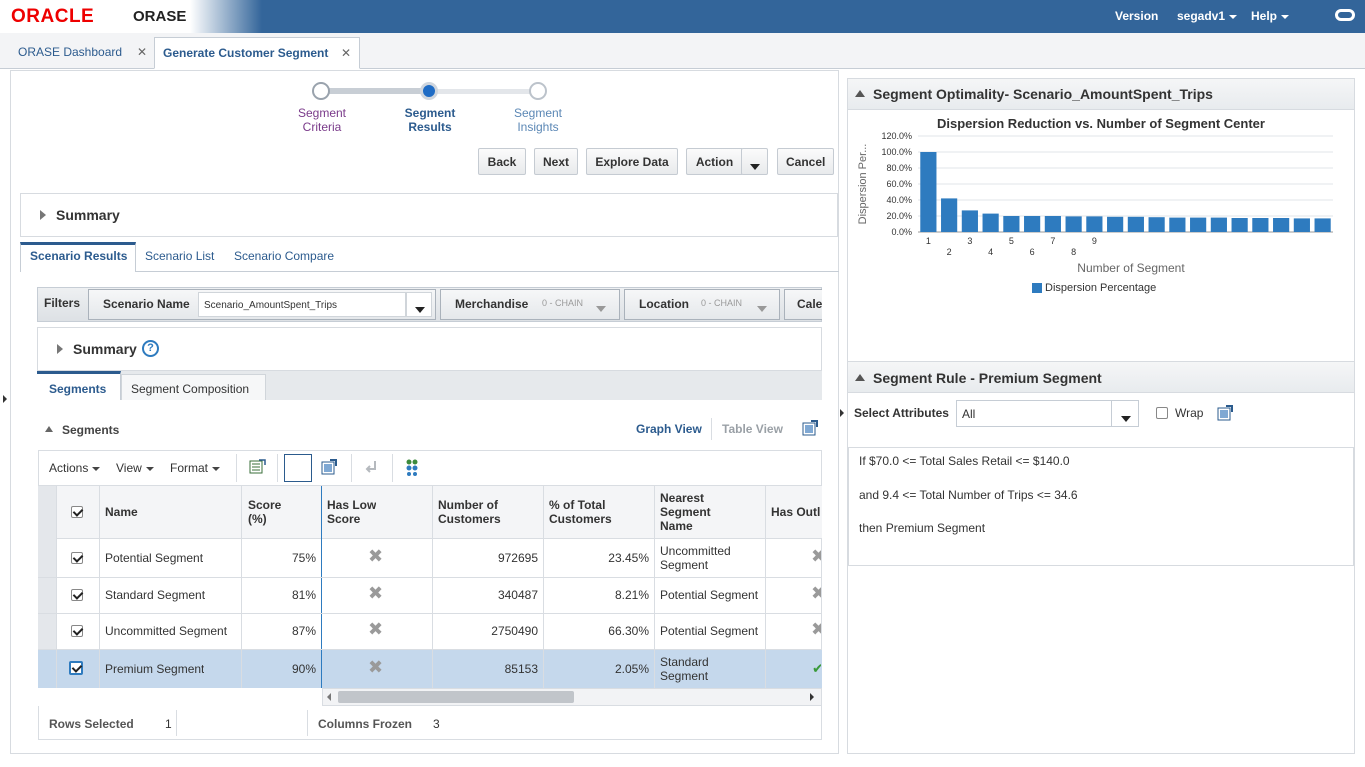 The image size is (1365, 767). I want to click on next-button: Next, so click(556, 161).